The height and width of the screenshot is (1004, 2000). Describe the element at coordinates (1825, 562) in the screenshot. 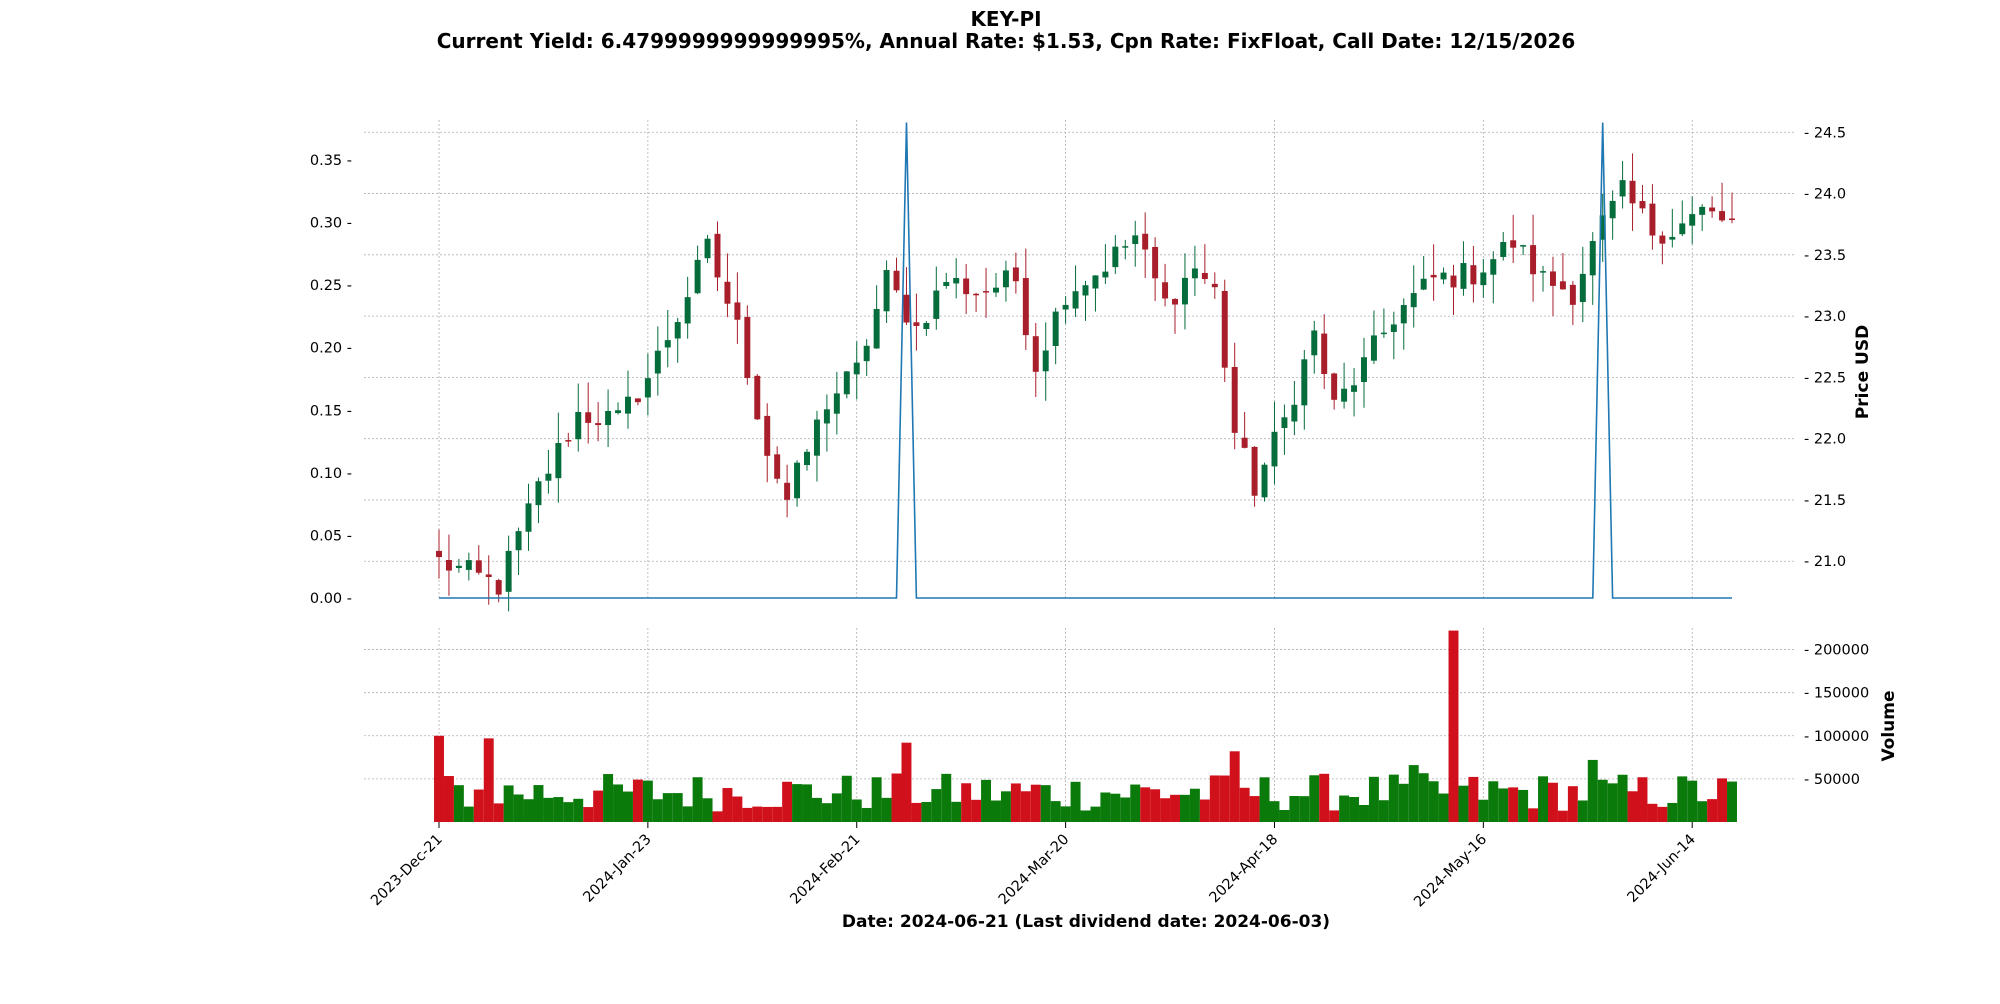

I see `price-tick-label: - 21.0` at that location.